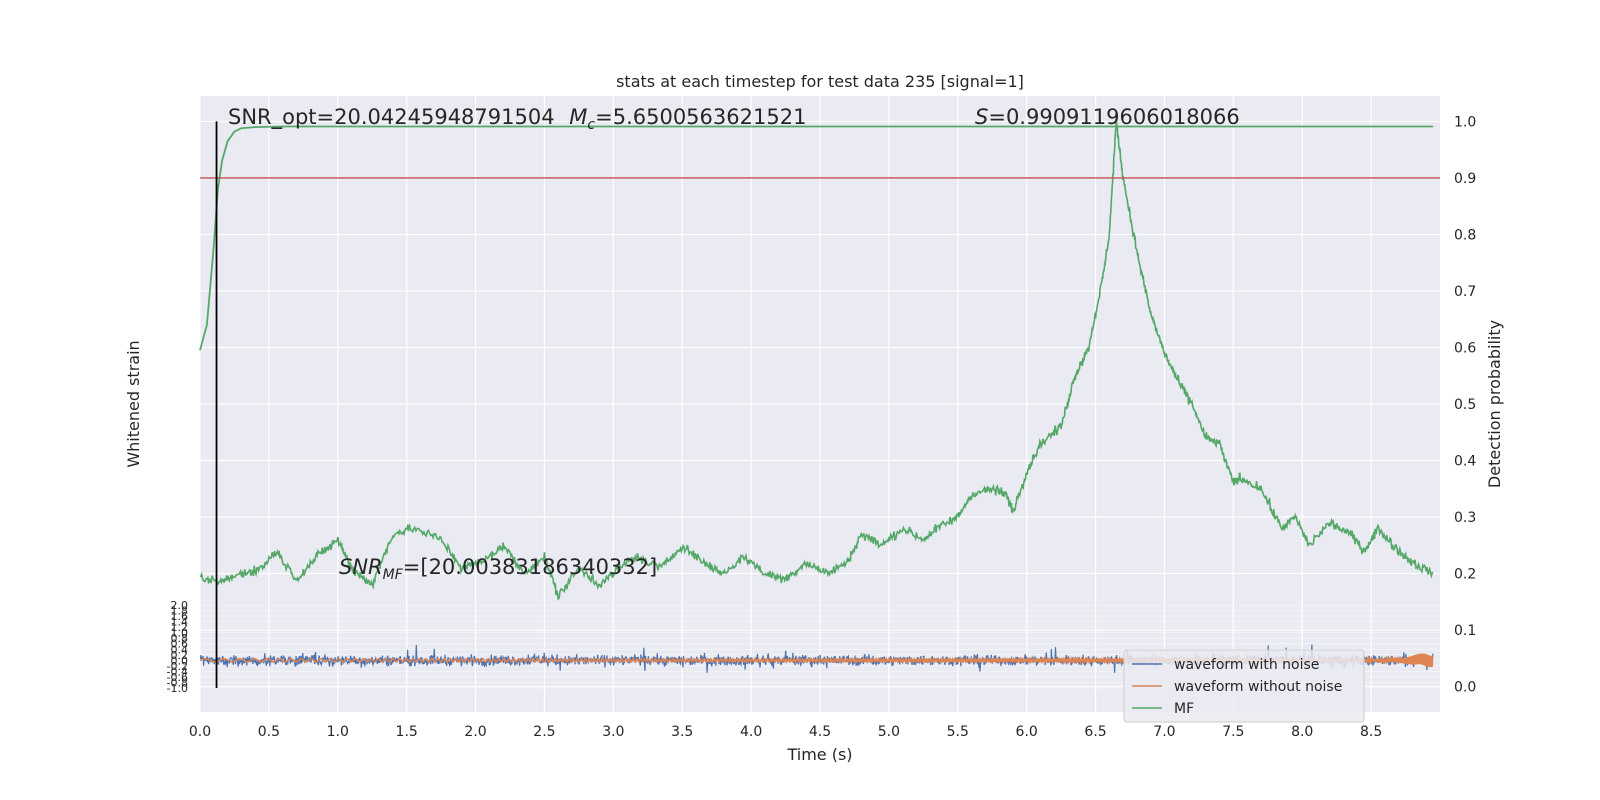 The height and width of the screenshot is (800, 1600). What do you see at coordinates (1465, 518) in the screenshot?
I see `y-right-tick-label-3: 0.3` at bounding box center [1465, 518].